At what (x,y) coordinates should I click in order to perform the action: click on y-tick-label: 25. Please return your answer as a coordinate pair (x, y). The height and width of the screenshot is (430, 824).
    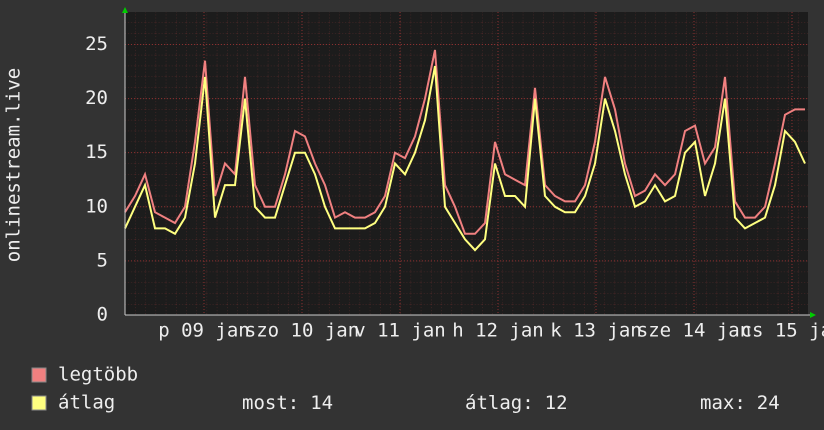
    Looking at the image, I should click on (96, 44).